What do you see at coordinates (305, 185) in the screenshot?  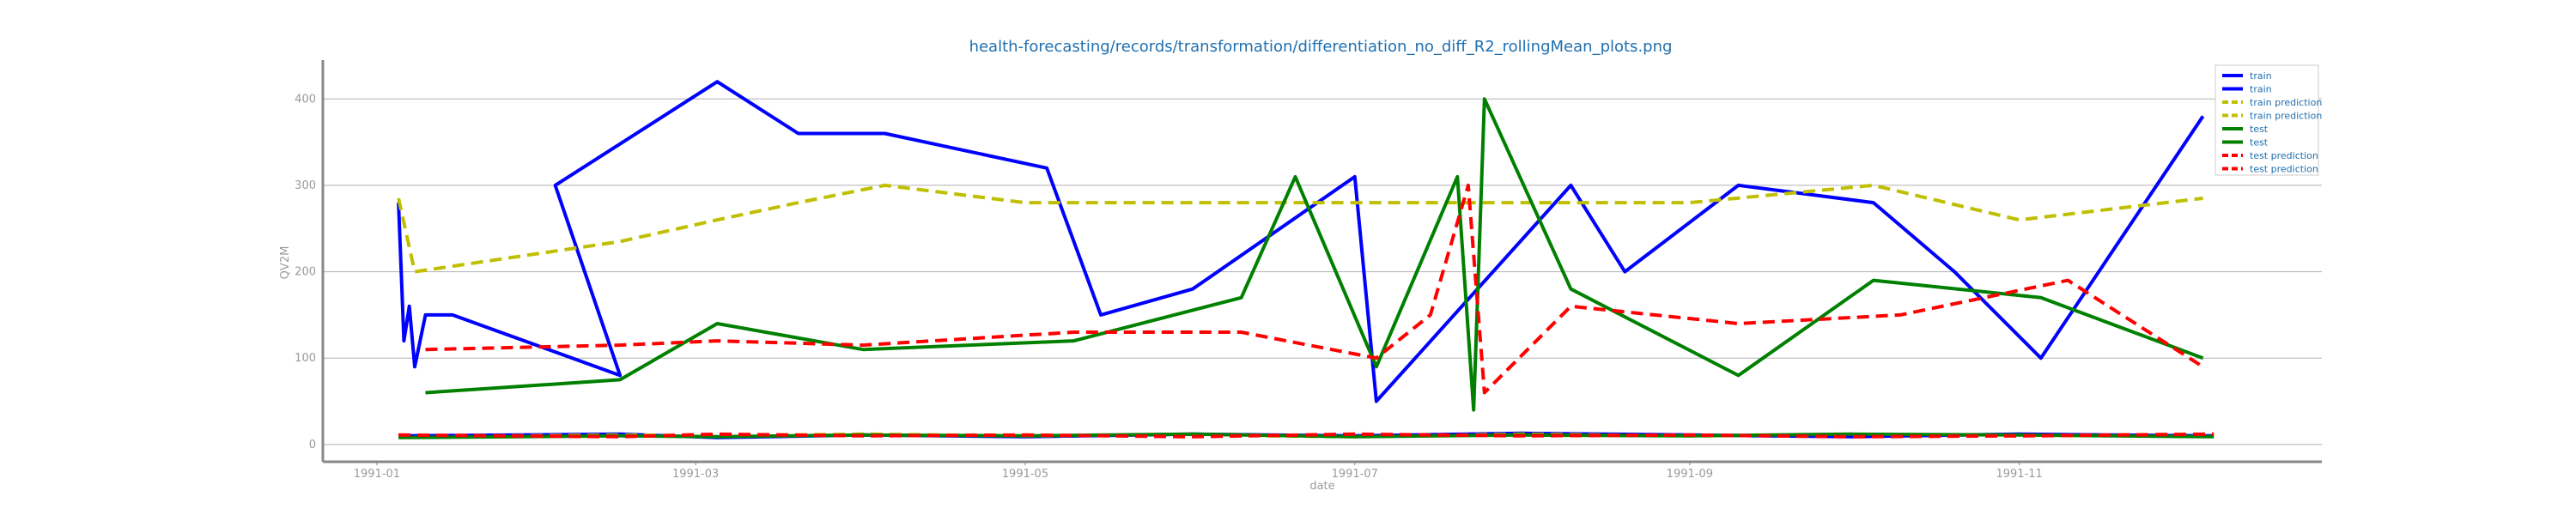 I see `y-tick-label: 300` at bounding box center [305, 185].